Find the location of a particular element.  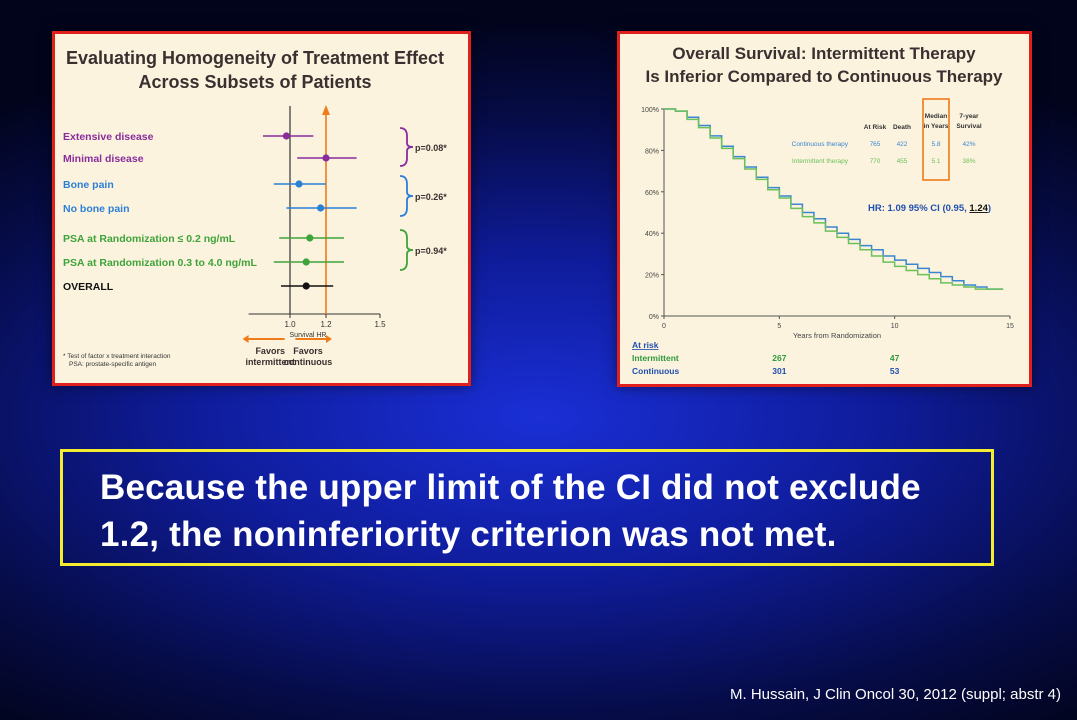

km-y-tick-label: 100% is located at coordinates (650, 110).